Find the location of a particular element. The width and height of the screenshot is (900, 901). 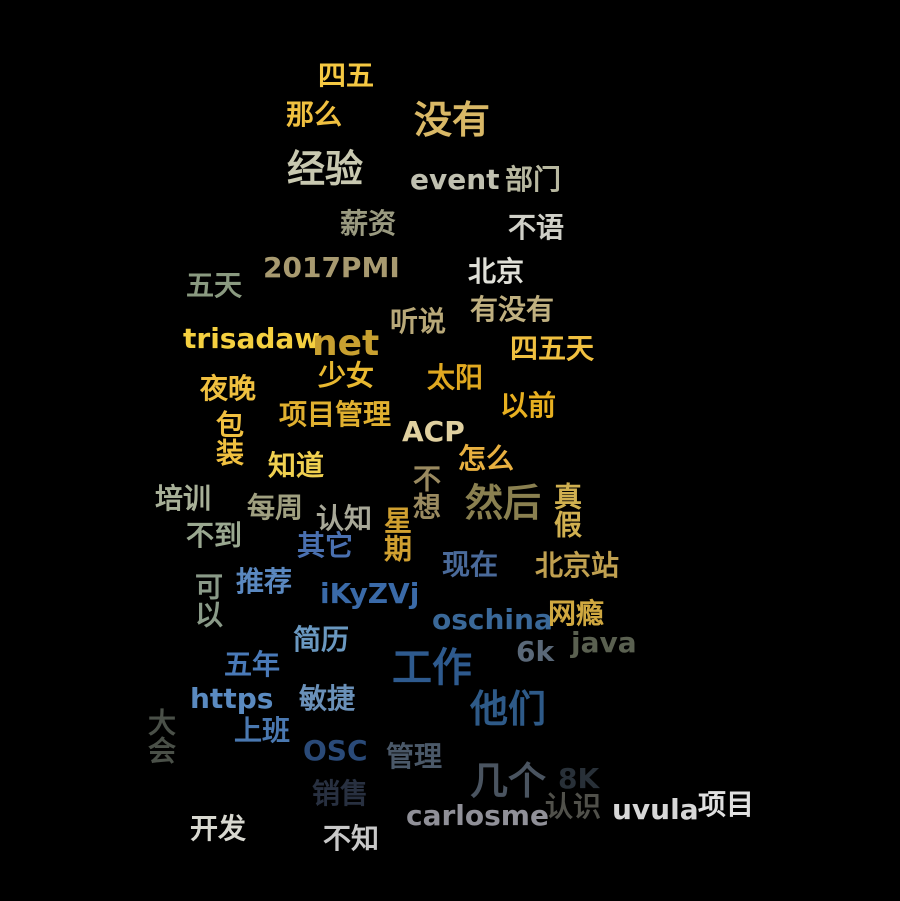

word-5: event is located at coordinates (455, 179).